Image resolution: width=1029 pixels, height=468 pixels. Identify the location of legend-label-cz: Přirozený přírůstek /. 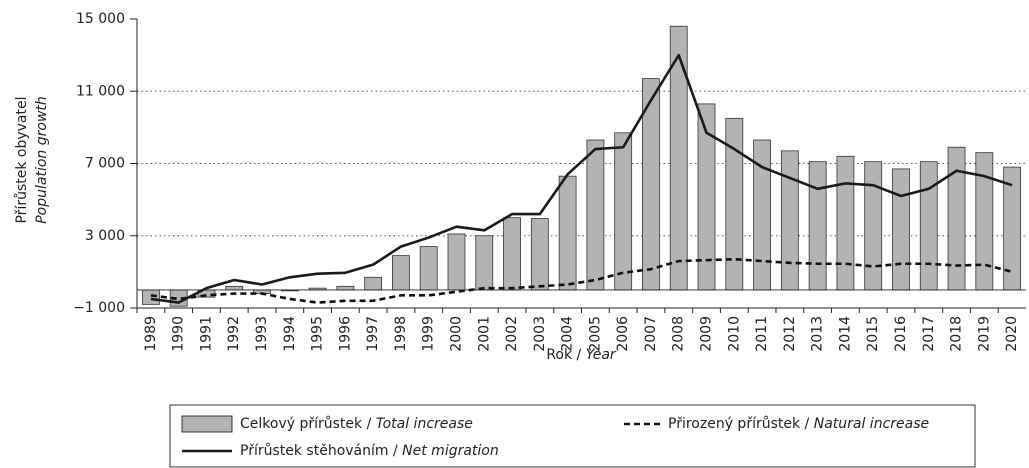
(741, 424).